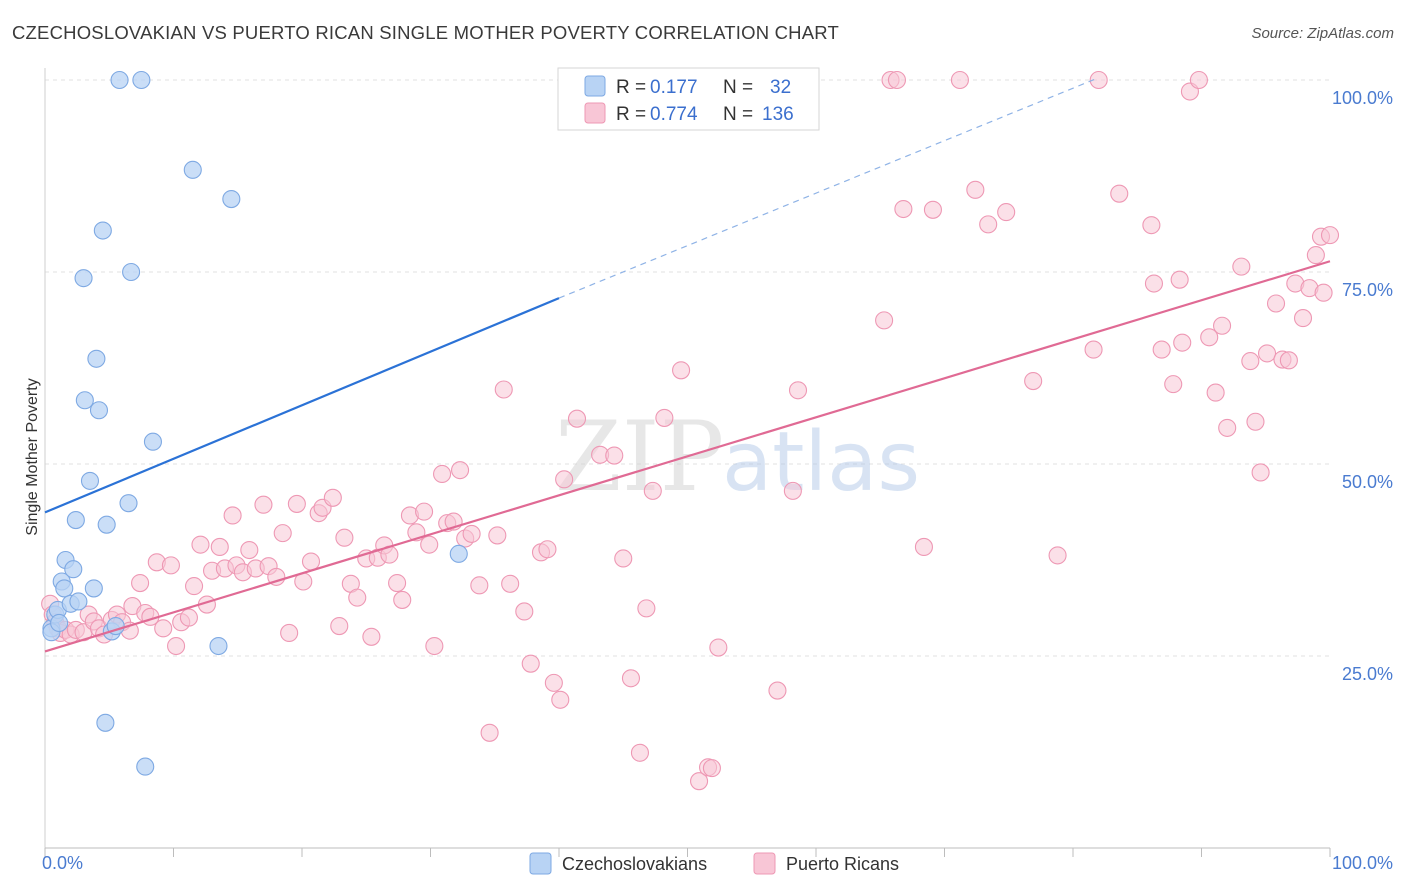 Image resolution: width=1406 pixels, height=892 pixels. Describe the element at coordinates (778, 114) in the screenshot. I see `legend-n-value-1: 136` at that location.